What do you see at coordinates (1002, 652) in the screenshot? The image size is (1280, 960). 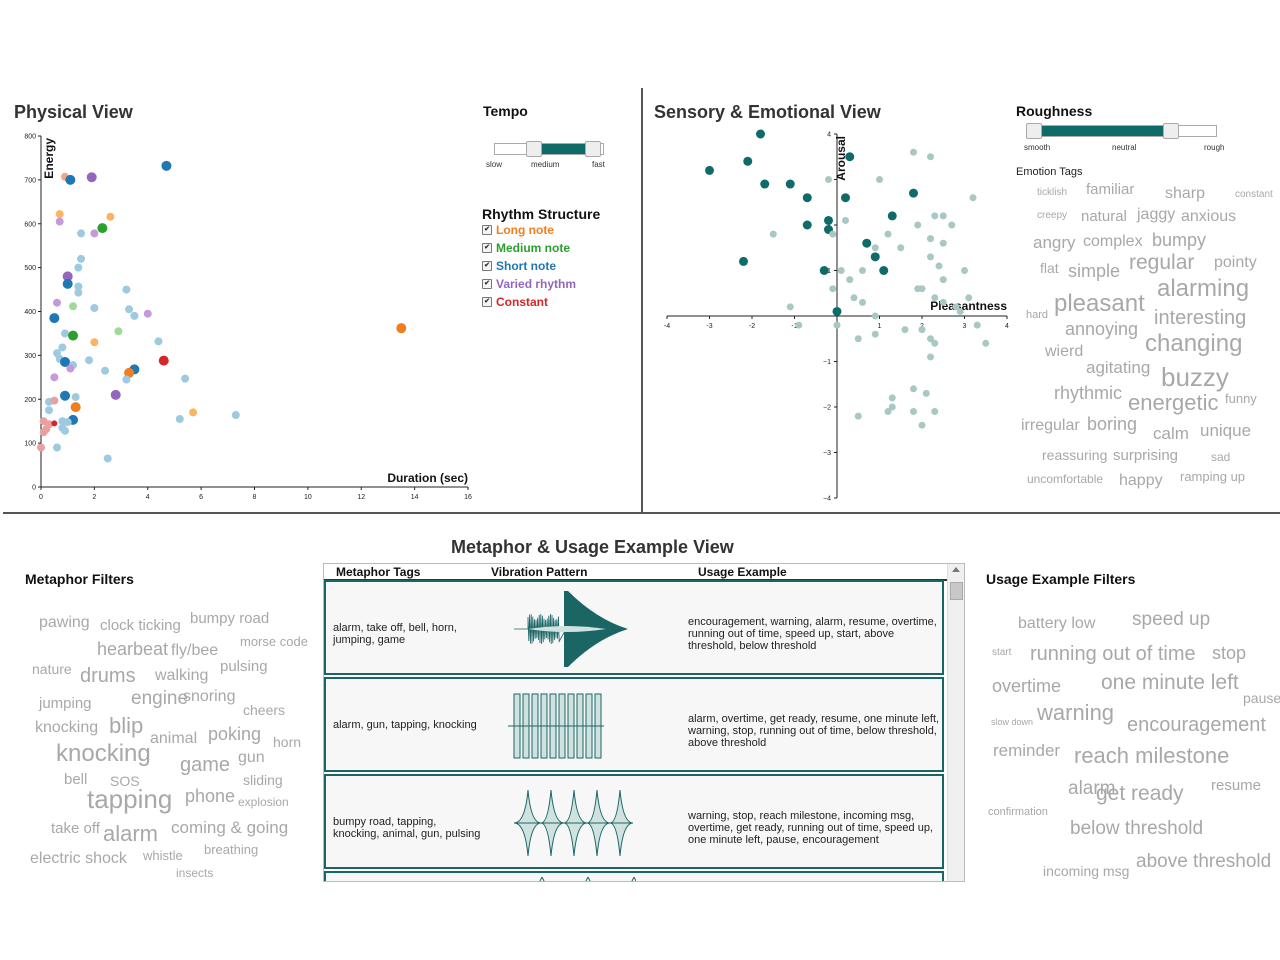 I see `tag-word: start` at bounding box center [1002, 652].